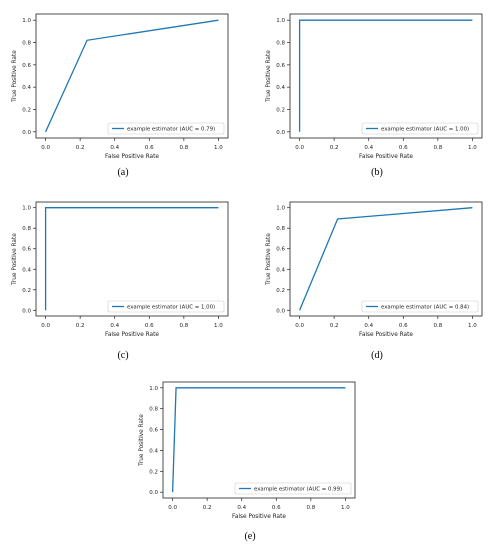  I want to click on chart-e-ytick-label: 0.8, so click(153, 410).